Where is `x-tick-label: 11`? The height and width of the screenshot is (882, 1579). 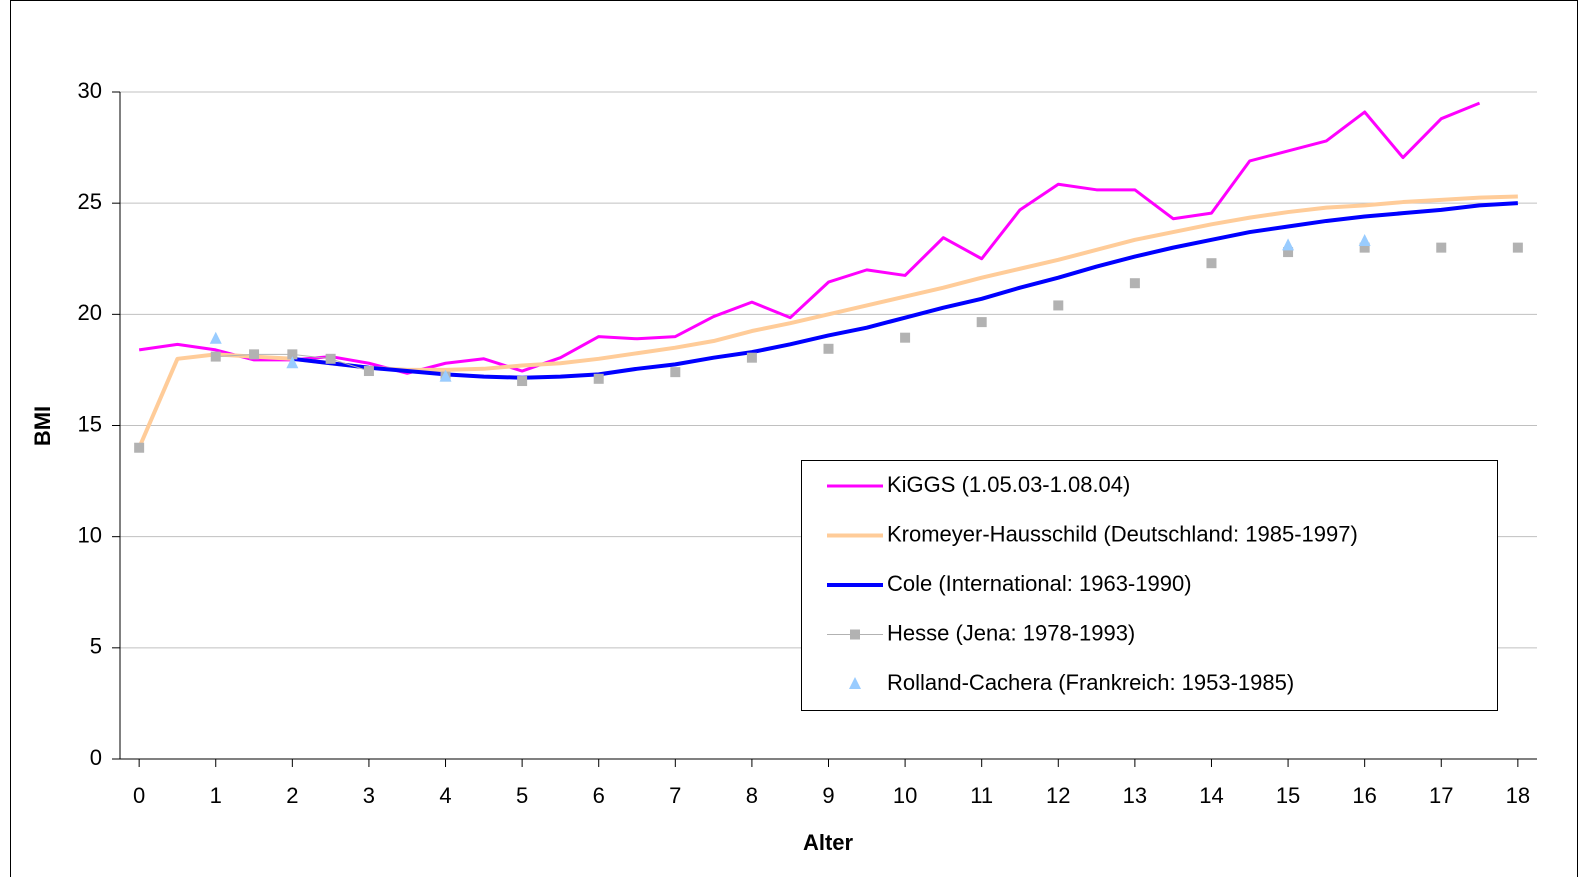 x-tick-label: 11 is located at coordinates (981, 795).